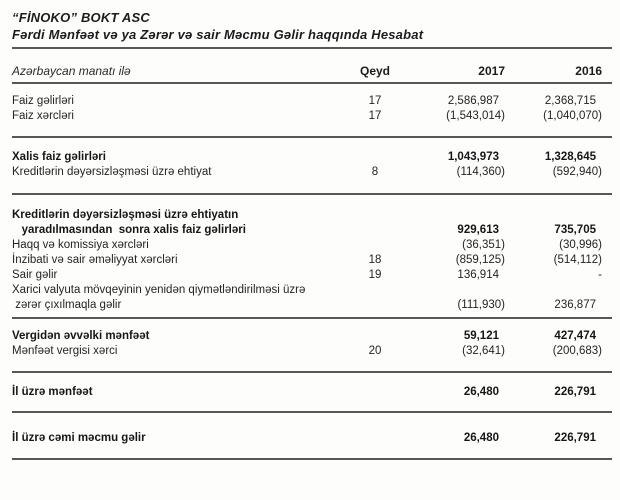 The image size is (620, 500). I want to click on row-label: İnzibati və sair əməliyyat xərcləri, so click(181, 260).